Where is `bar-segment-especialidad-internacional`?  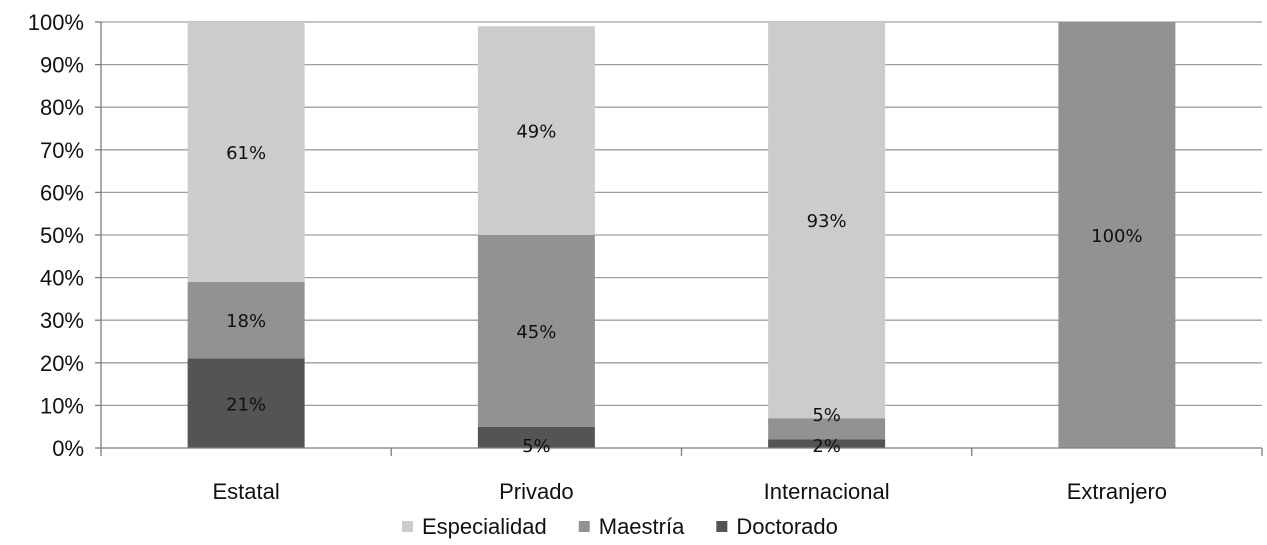
bar-segment-especialidad-internacional is located at coordinates (827, 220).